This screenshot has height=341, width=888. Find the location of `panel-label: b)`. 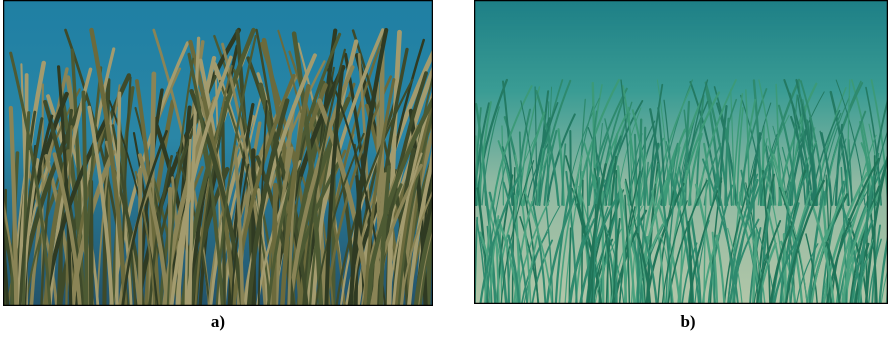

panel-label: b) is located at coordinates (688, 321).